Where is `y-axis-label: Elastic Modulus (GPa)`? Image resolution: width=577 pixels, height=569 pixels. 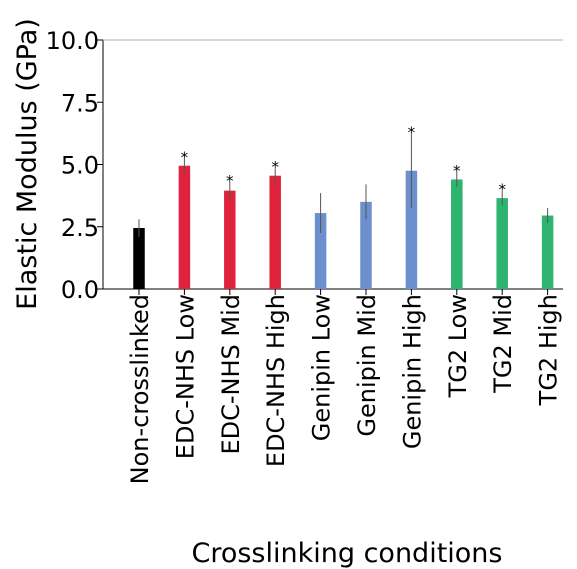
y-axis-label: Elastic Modulus (GPa) is located at coordinates (27, 164).